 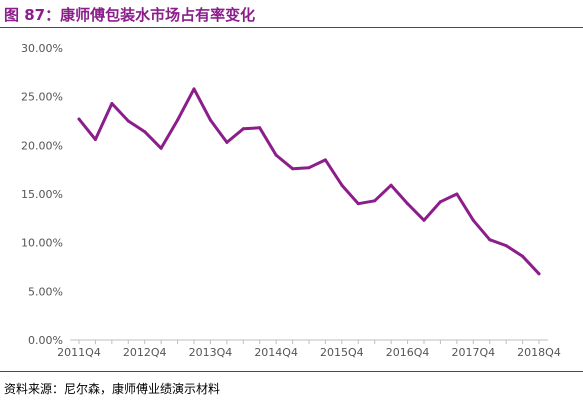 What do you see at coordinates (408, 352) in the screenshot?
I see `x-tick-label: 2016Q4` at bounding box center [408, 352].